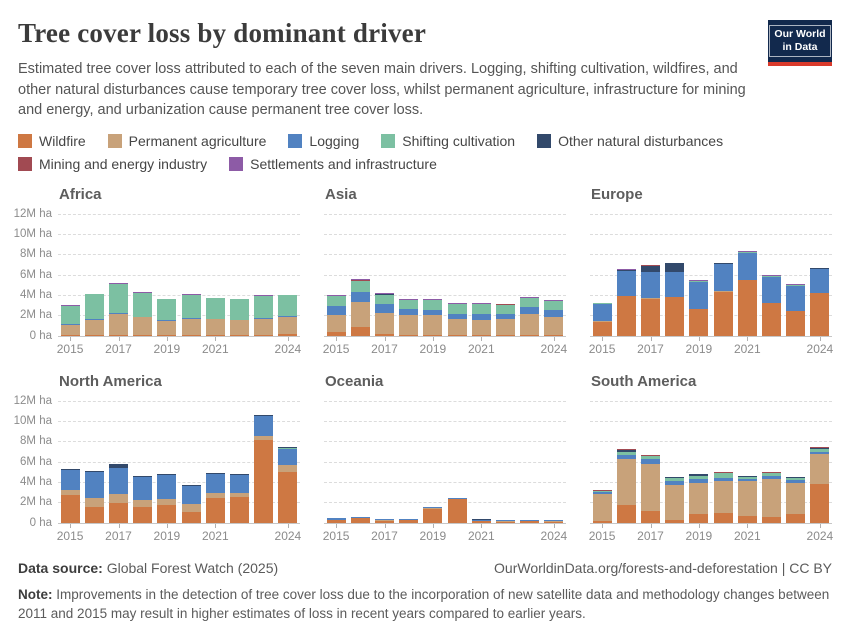 This screenshot has height=624, width=850. What do you see at coordinates (288, 275) in the screenshot?
I see `bar-slot-2024` at bounding box center [288, 275].